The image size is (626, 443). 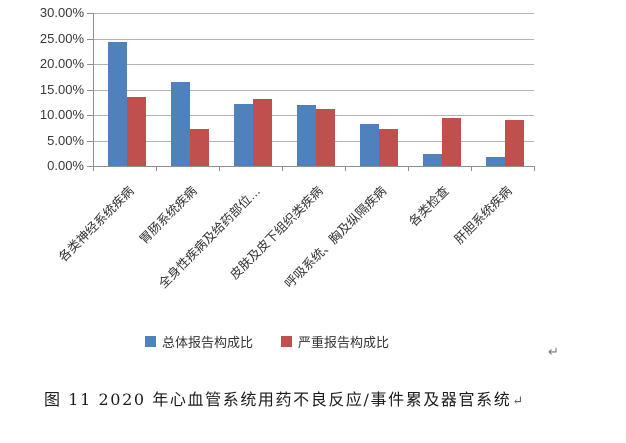 What do you see at coordinates (65, 140) in the screenshot?
I see `y-axis-label: 5.00%` at bounding box center [65, 140].